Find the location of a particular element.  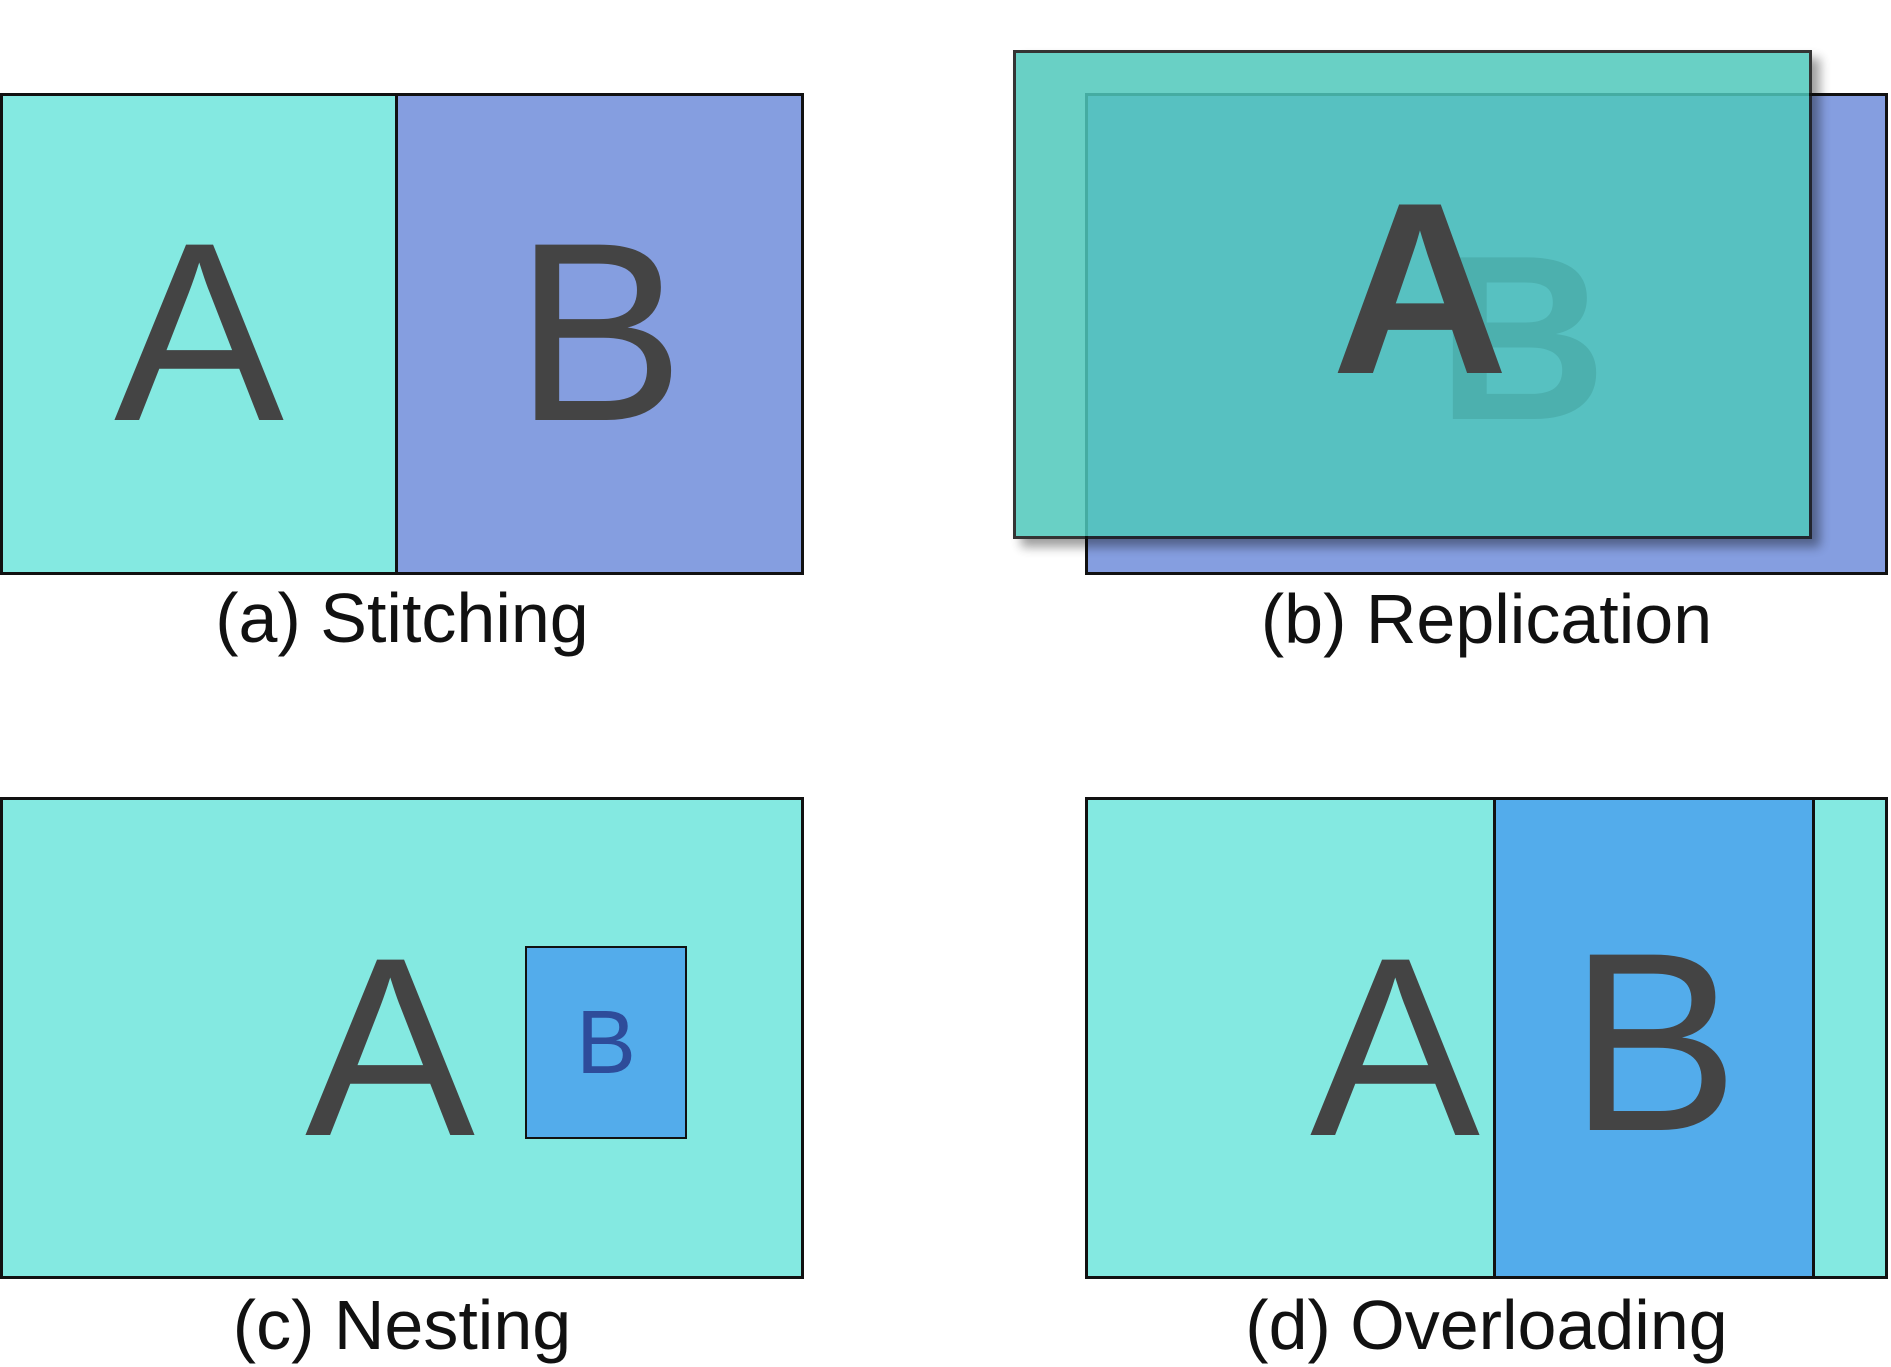

replication-caption: (b) Replication is located at coordinates (1486, 619).